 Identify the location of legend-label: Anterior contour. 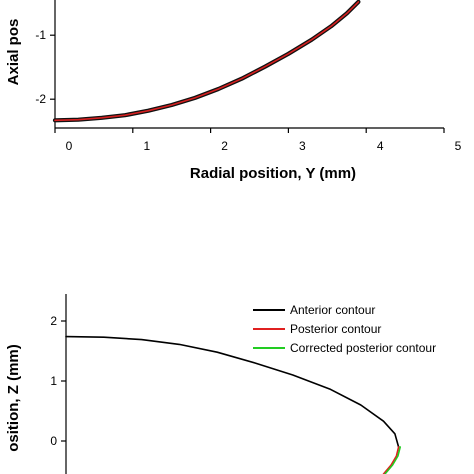
(332, 310).